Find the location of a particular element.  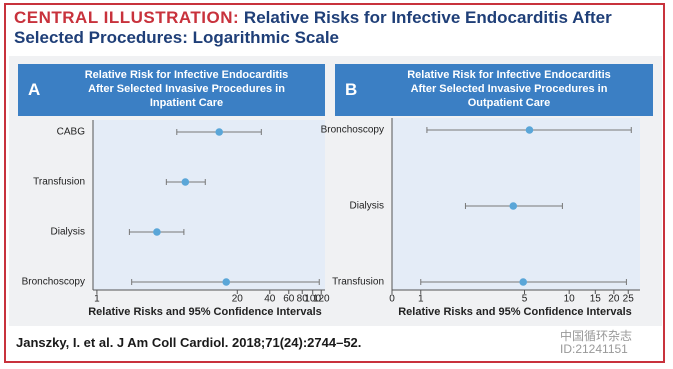

panel-letter: A is located at coordinates (34, 89).